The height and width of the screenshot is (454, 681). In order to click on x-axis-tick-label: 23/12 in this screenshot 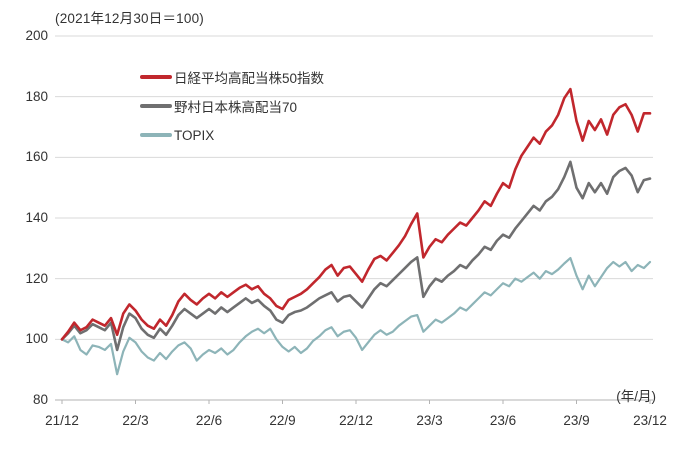, I will do `click(650, 420)`.